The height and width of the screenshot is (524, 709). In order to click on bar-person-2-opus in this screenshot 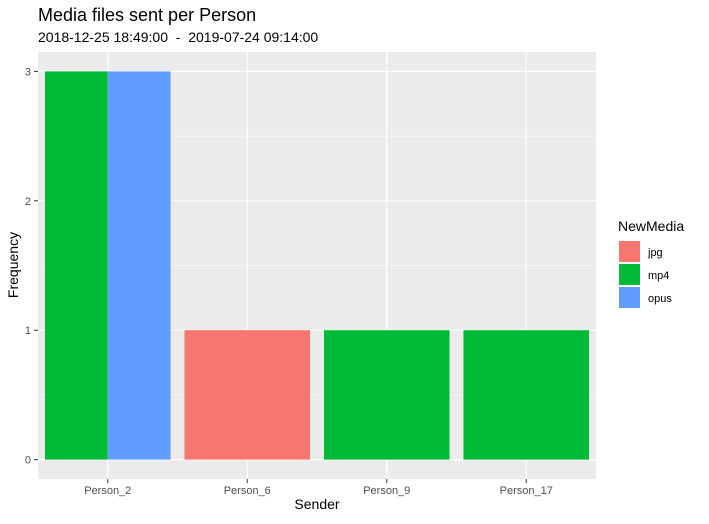, I will do `click(139, 265)`.